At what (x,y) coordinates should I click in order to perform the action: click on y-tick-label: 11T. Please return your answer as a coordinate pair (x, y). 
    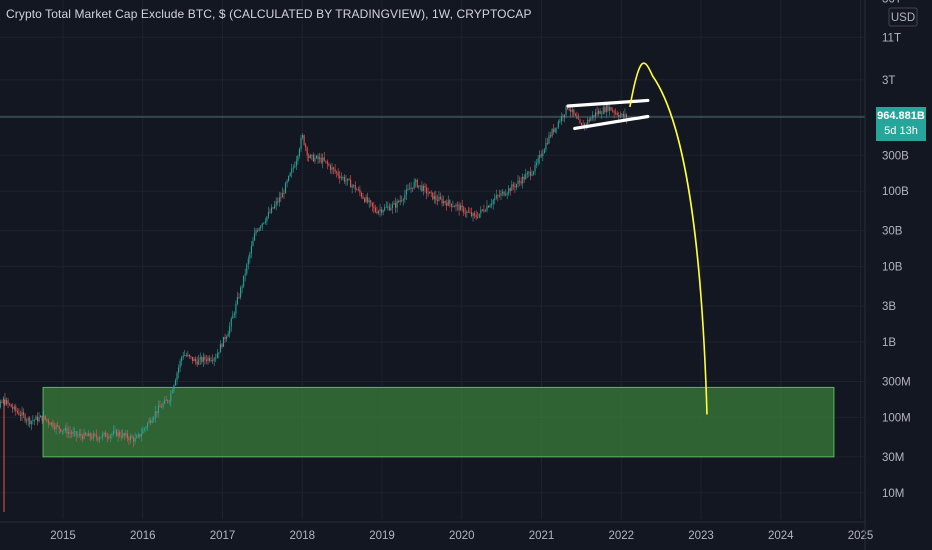
    Looking at the image, I should click on (891, 38).